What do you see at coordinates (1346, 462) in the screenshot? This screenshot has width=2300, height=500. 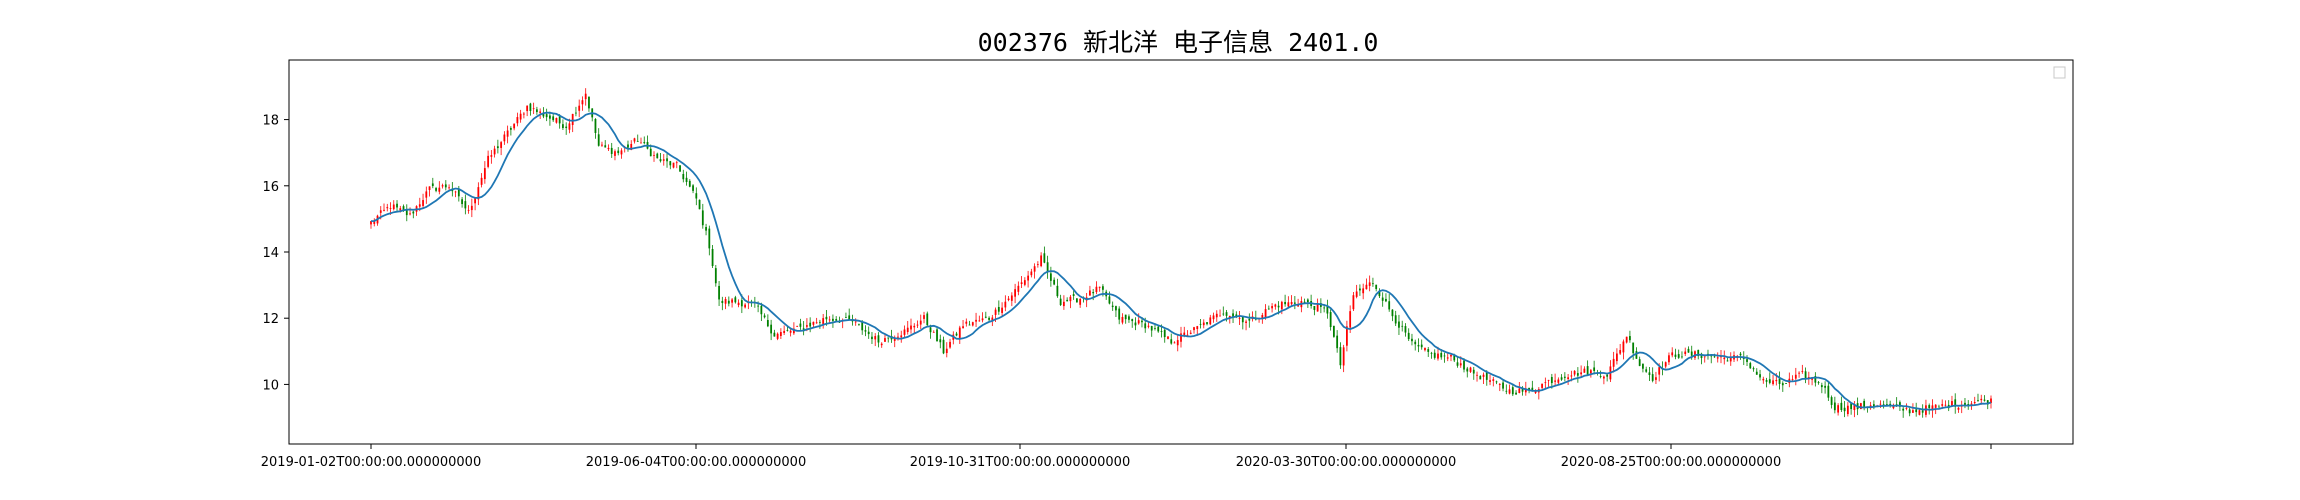 I see `x-tick-label: 2020-03-30T00:00:00.000000000` at bounding box center [1346, 462].